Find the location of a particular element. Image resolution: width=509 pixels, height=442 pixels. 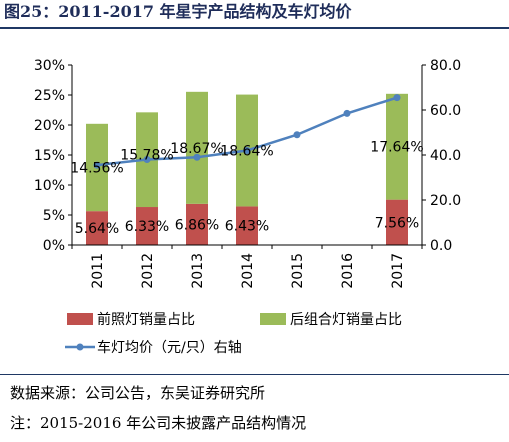

x-tick-label-2011: 2011 is located at coordinates (98, 271).